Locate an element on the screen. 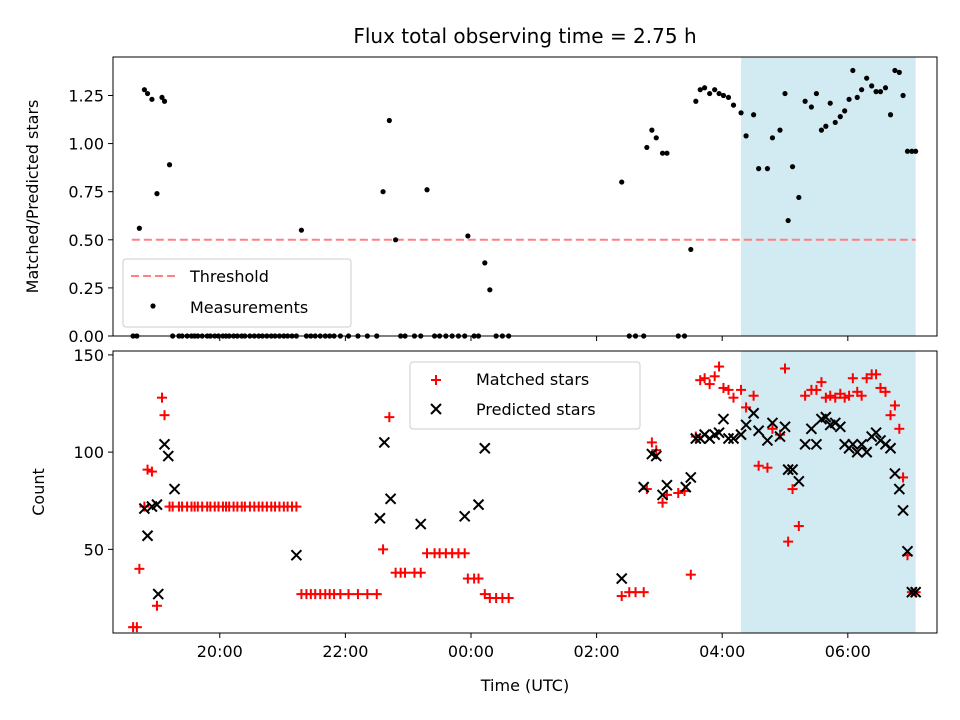  count-x-tick-label: 20:00 is located at coordinates (220, 651).